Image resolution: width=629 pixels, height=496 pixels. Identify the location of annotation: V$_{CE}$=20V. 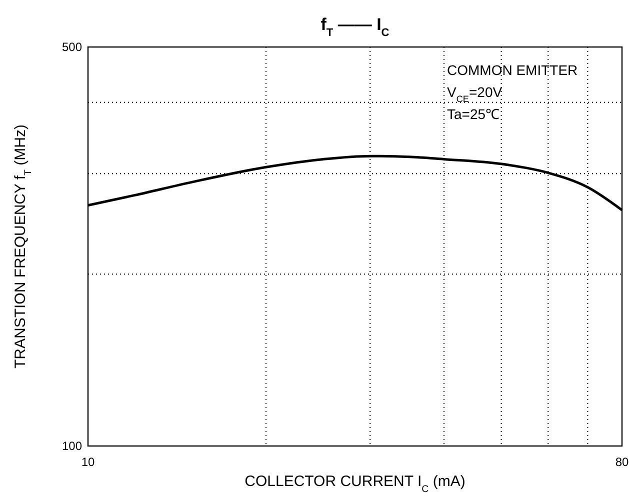
(475, 94).